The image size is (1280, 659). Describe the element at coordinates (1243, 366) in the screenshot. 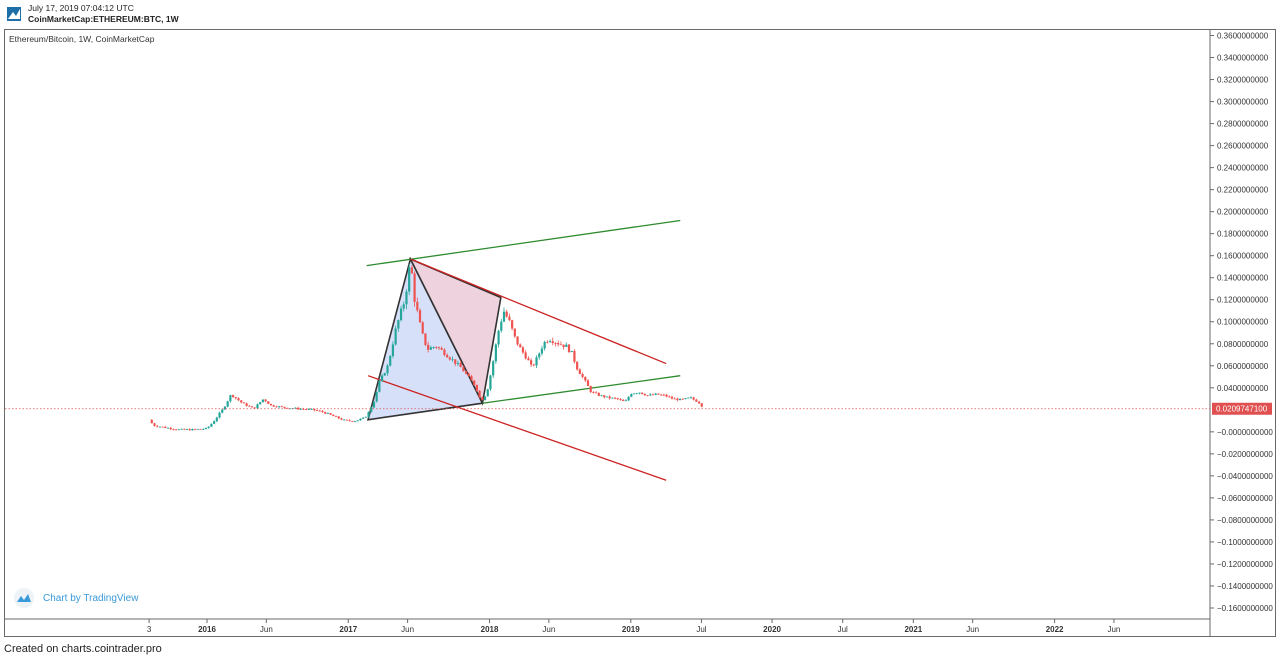

I see `y-tick-label: 0.0600000000` at that location.